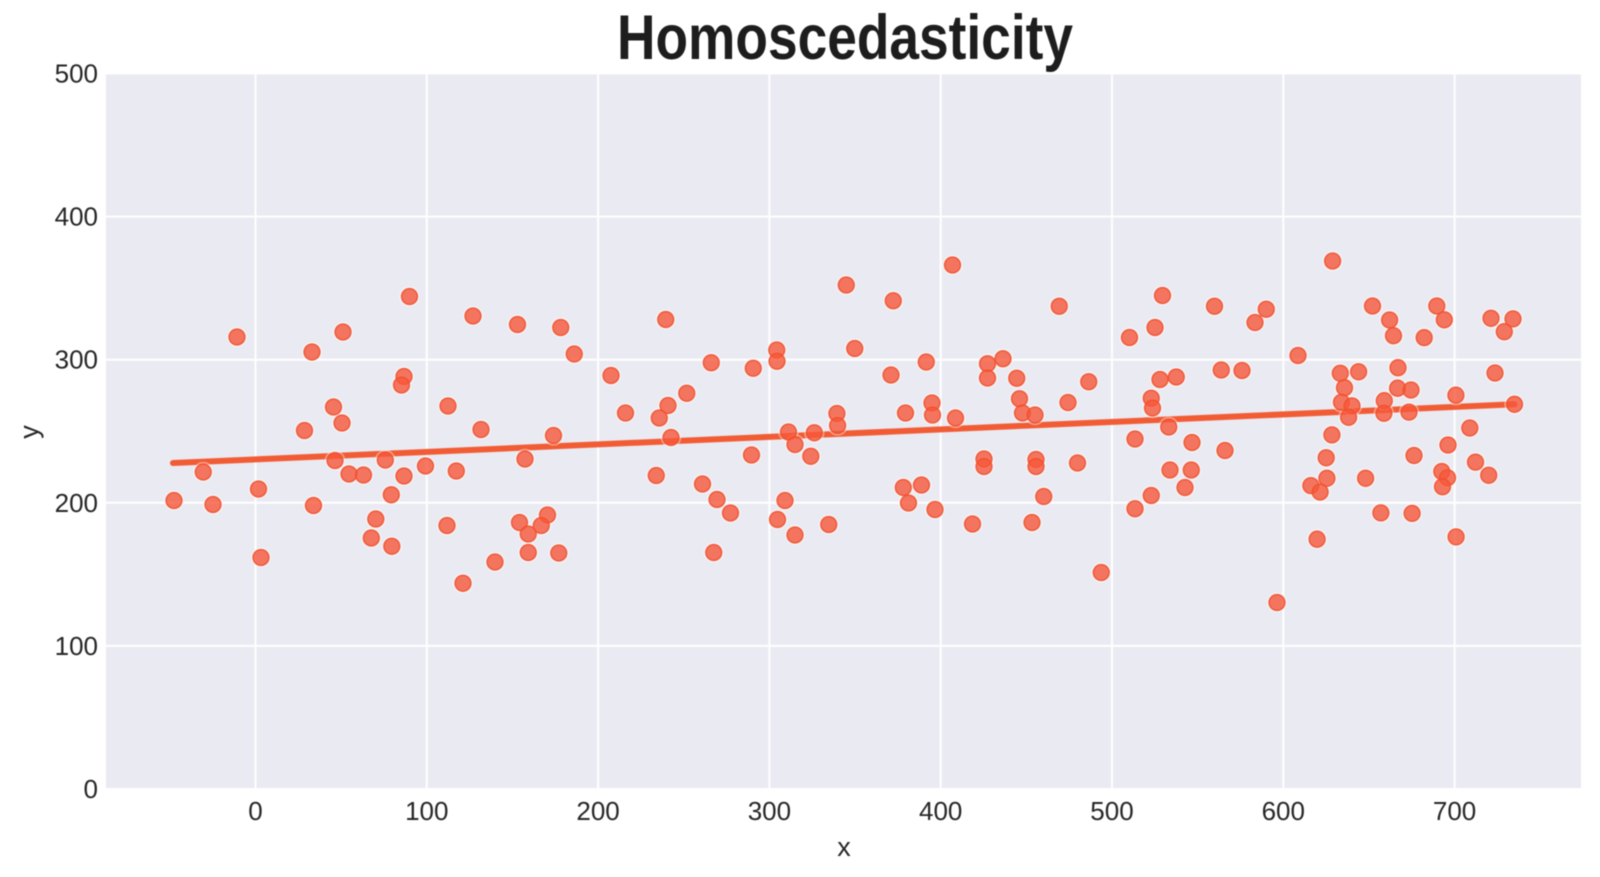 This screenshot has height=877, width=1600. Describe the element at coordinates (29, 432) in the screenshot. I see `svg-text: y` at that location.